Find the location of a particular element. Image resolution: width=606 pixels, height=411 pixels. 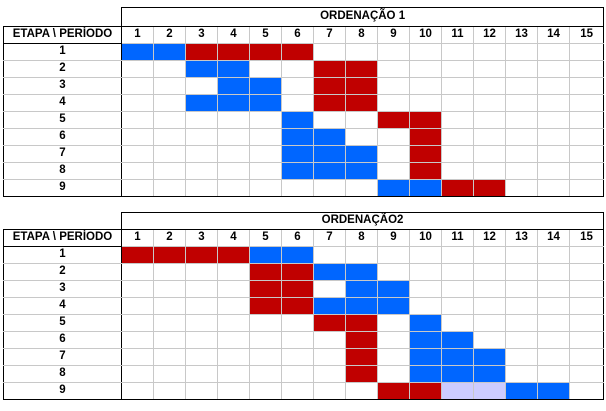

period-header: 13 is located at coordinates (521, 238).